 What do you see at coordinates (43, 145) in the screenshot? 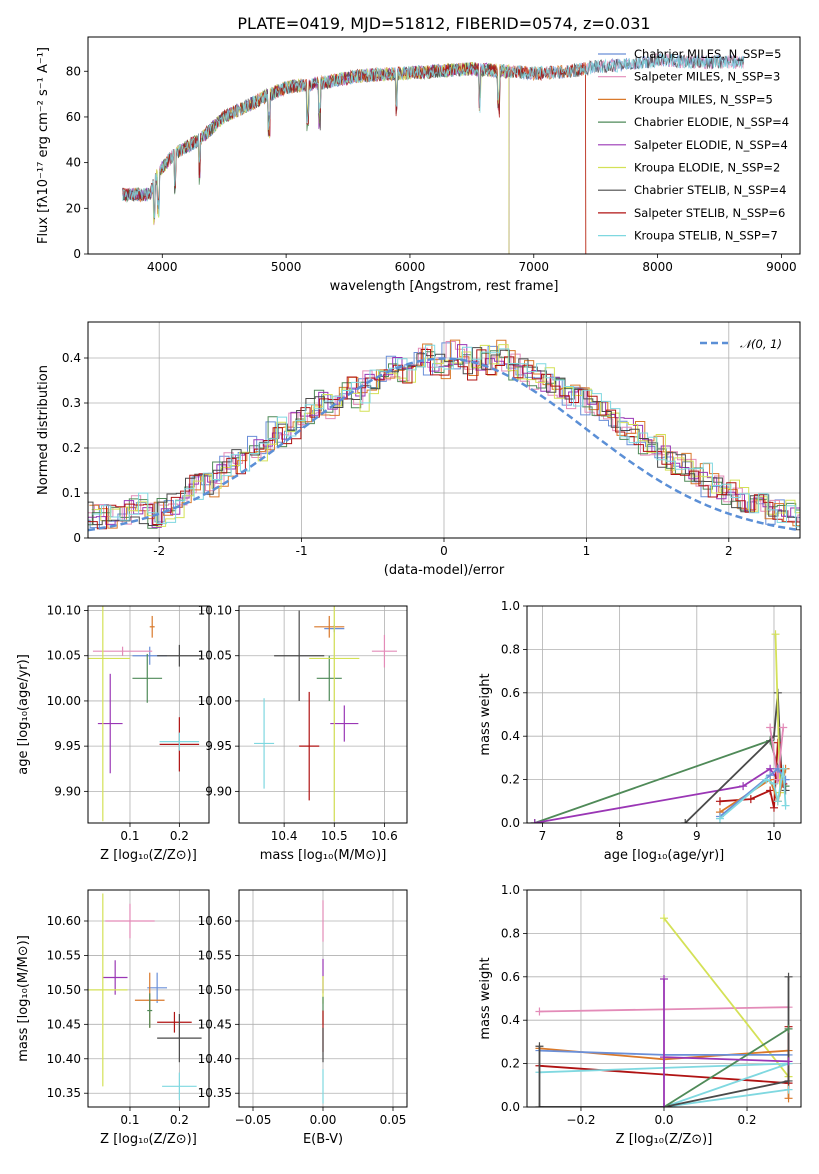
I see `y-axis-label: Flux [fλ10⁻¹⁷ erg cm⁻² s⁻¹ A⁻¹]` at bounding box center [43, 145].